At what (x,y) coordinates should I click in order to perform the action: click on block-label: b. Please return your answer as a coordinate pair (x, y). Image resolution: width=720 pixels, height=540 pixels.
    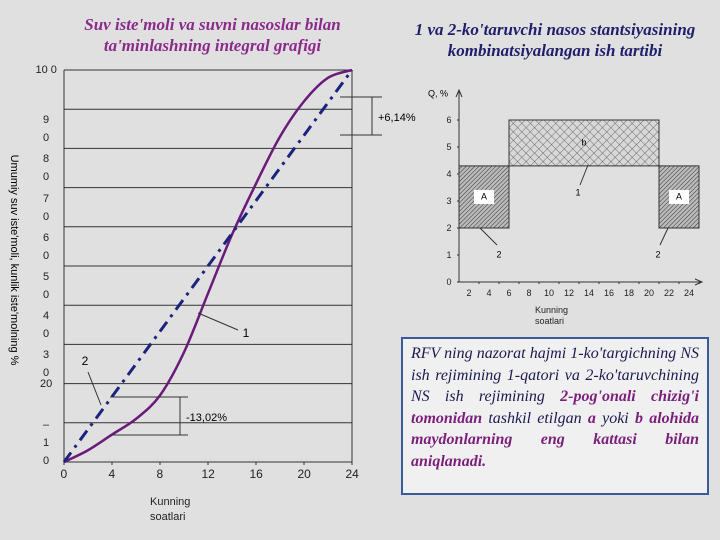
    Looking at the image, I should click on (583, 142).